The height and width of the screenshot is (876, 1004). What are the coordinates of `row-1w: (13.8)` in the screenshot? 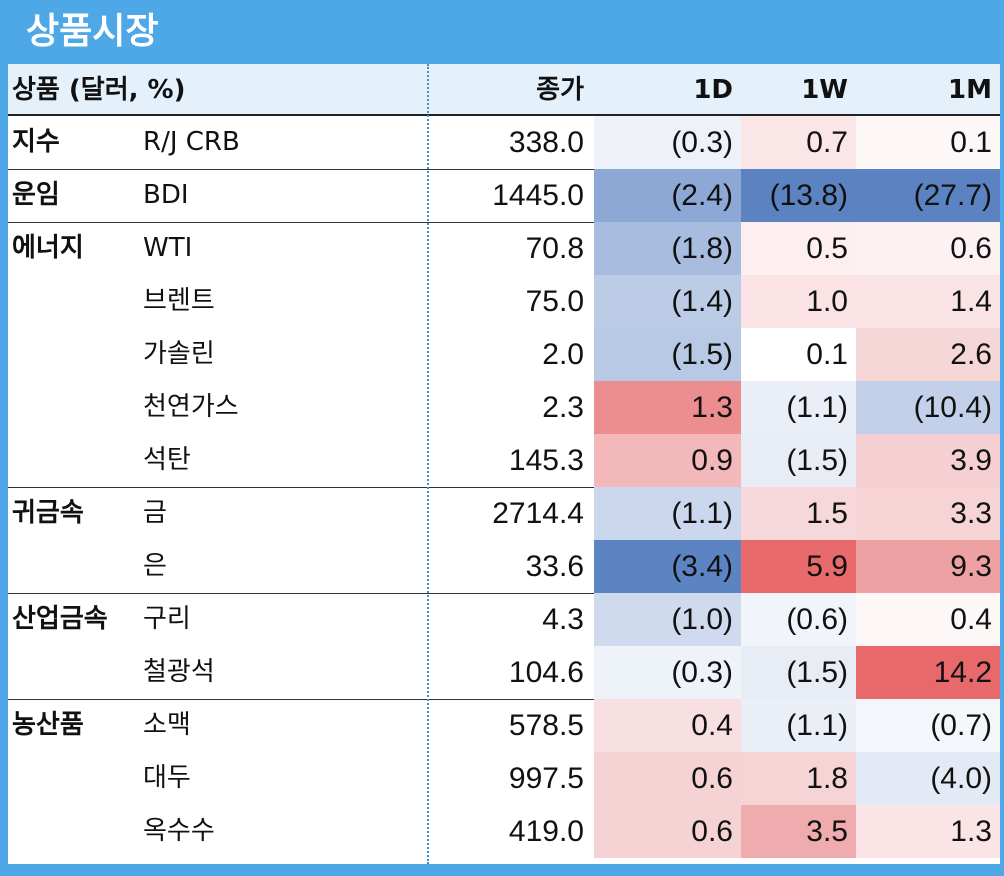 It's located at (798, 195).